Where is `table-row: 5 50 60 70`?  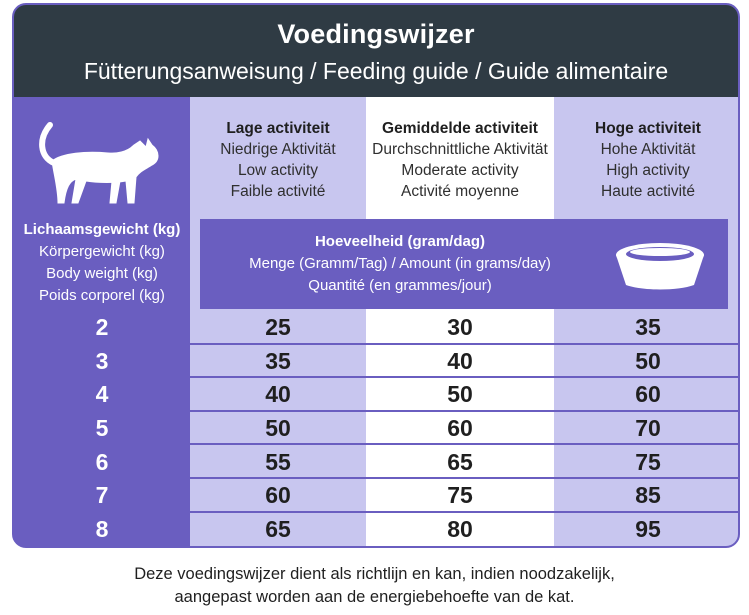 table-row: 5 50 60 70 is located at coordinates (376, 429).